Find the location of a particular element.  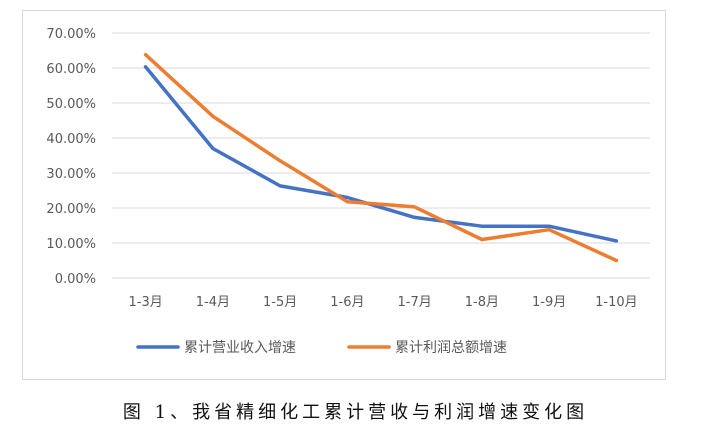

x-tick-label: 1-8月 is located at coordinates (482, 302).